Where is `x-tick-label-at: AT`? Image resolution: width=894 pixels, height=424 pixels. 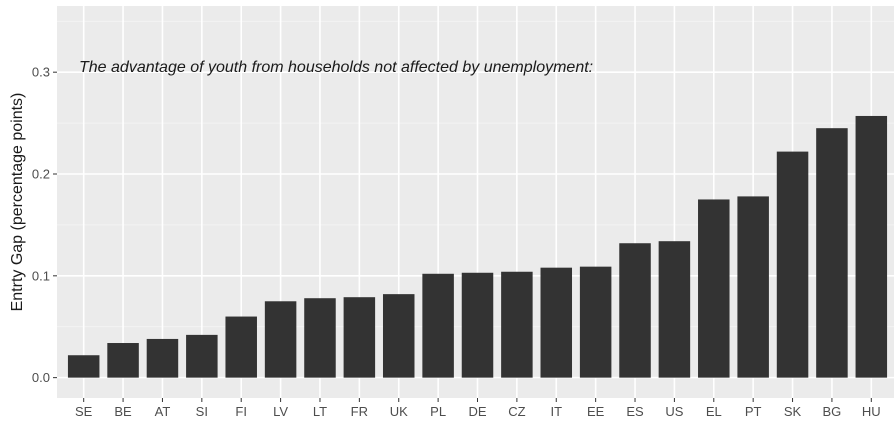
x-tick-label-at: AT is located at coordinates (163, 411).